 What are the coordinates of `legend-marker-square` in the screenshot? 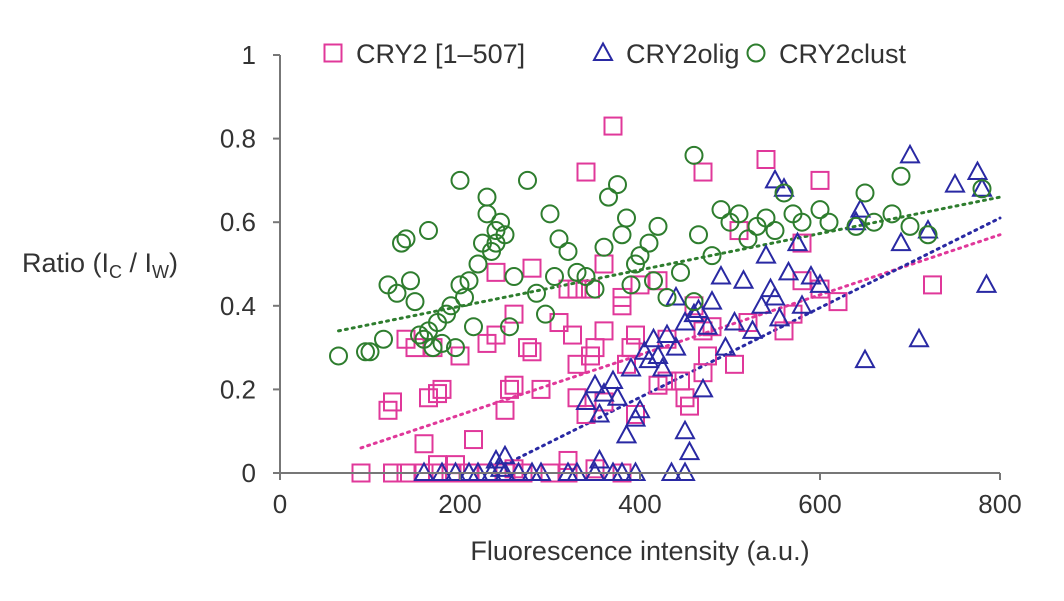 It's located at (333, 53).